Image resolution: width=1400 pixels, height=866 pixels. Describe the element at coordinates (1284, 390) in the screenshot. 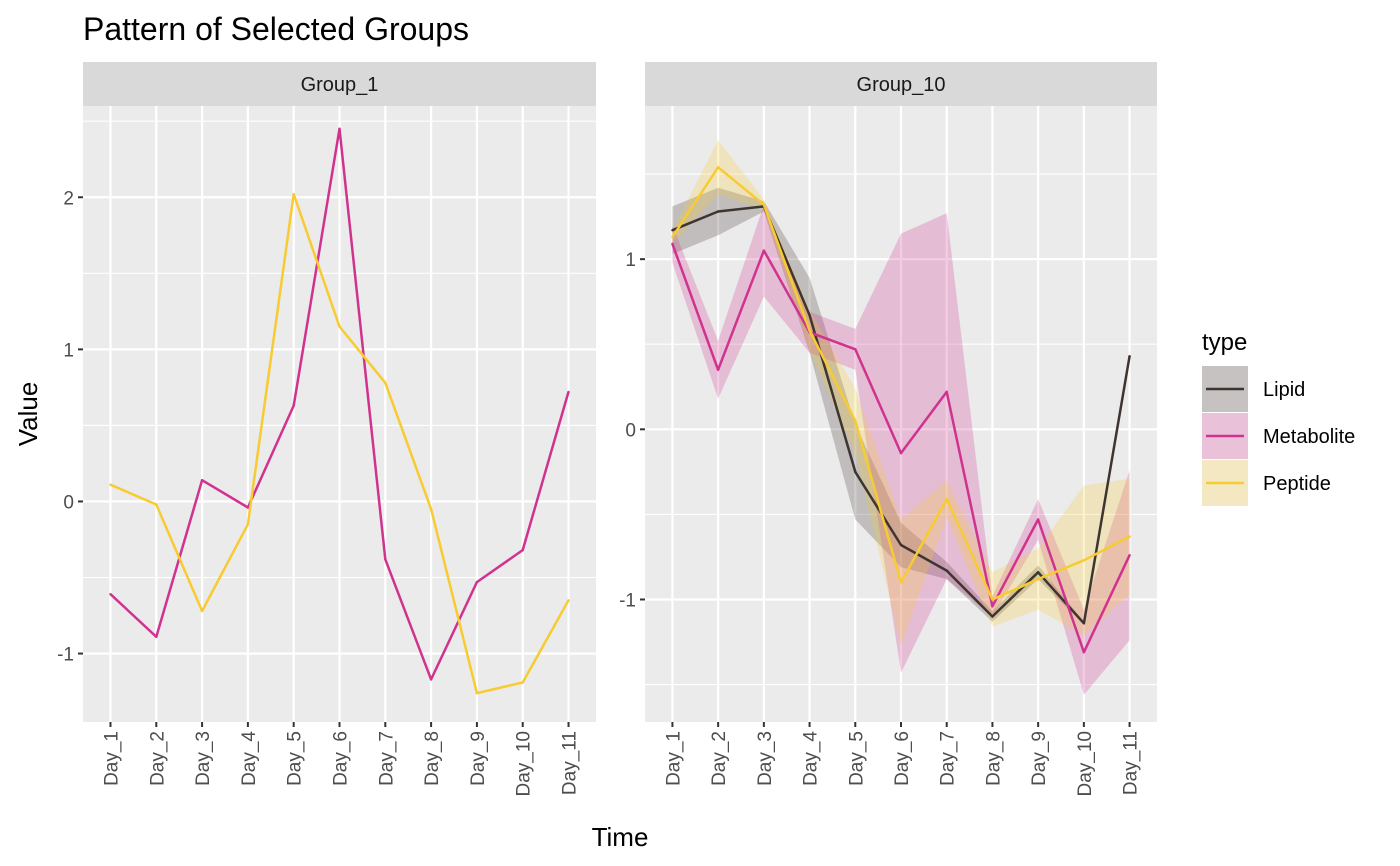

I see `legend-label: Lipid` at that location.